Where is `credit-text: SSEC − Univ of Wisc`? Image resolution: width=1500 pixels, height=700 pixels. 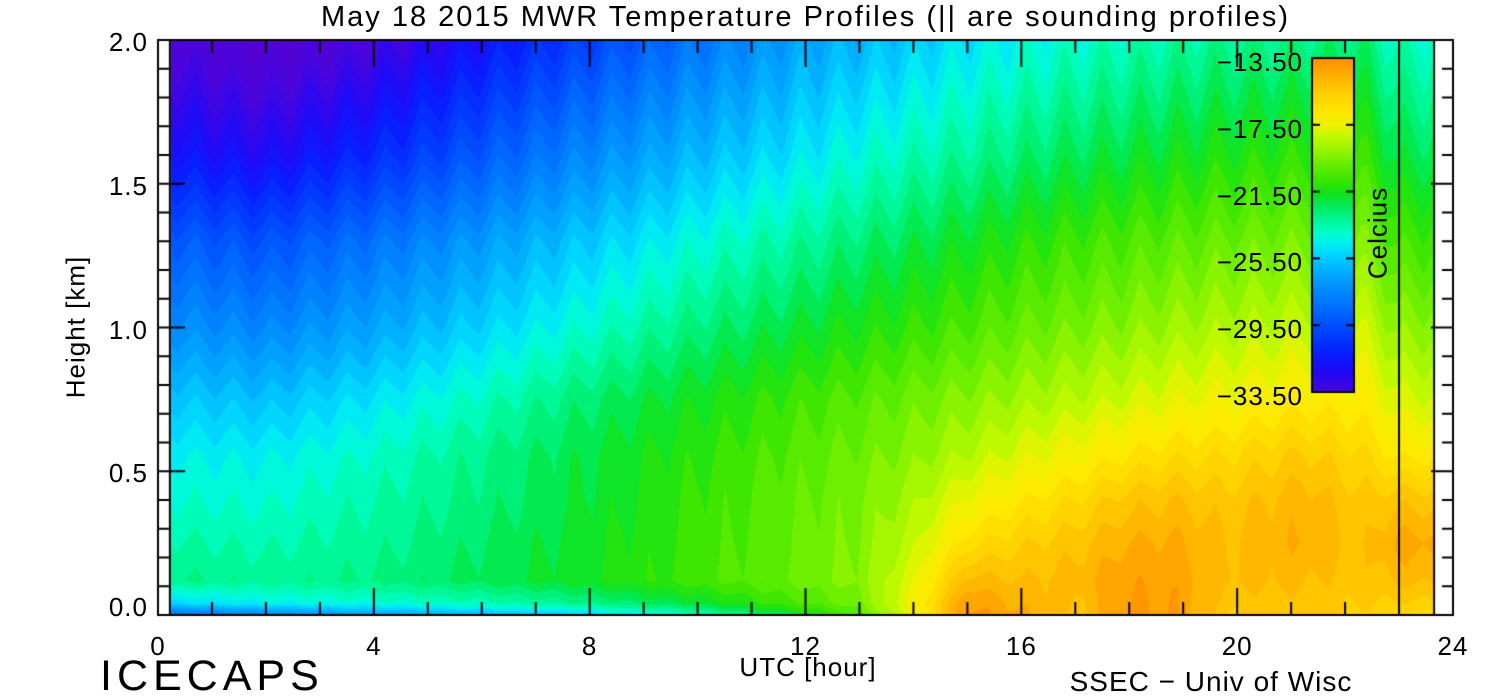
credit-text: SSEC − Univ of Wisc is located at coordinates (1211, 681).